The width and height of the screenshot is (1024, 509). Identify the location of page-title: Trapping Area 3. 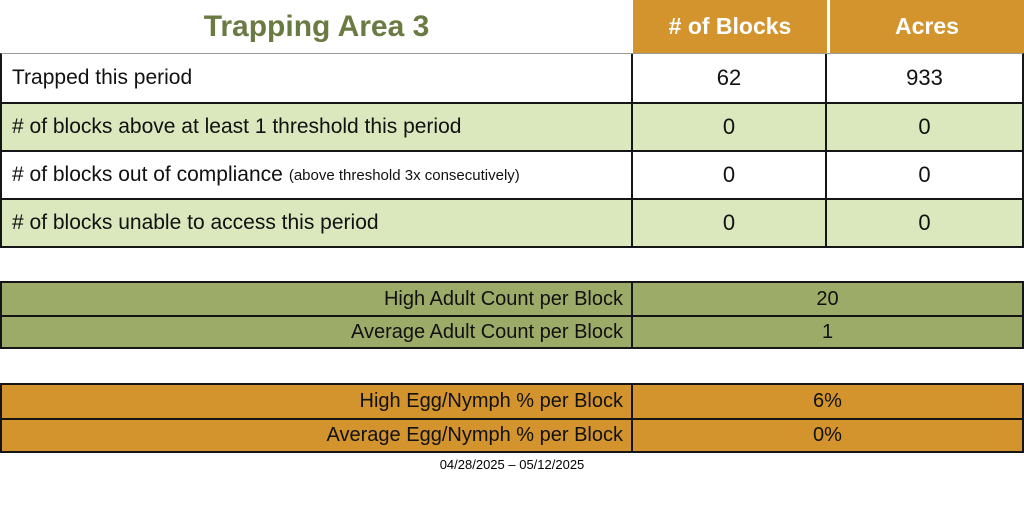
(316, 26).